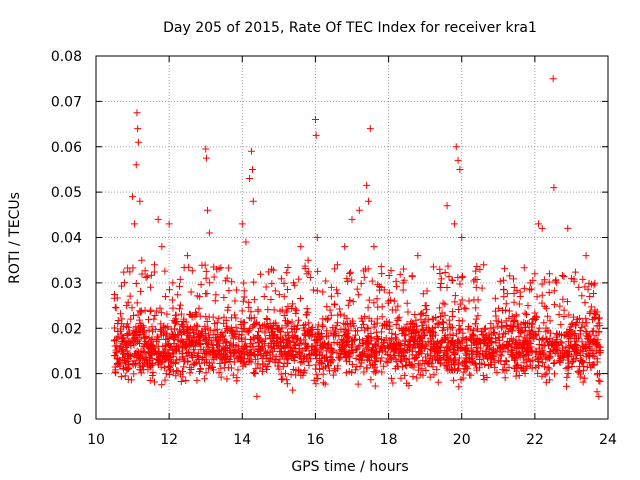 This screenshot has height=480, width=640. I want to click on x-axis-label: GPS time / hours, so click(349, 467).